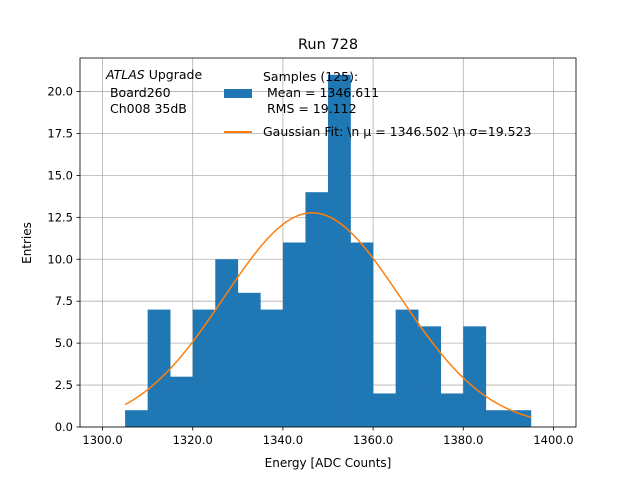 This screenshot has height=484, width=640. What do you see at coordinates (238, 93) in the screenshot?
I see `legend-hist-swatch` at bounding box center [238, 93].